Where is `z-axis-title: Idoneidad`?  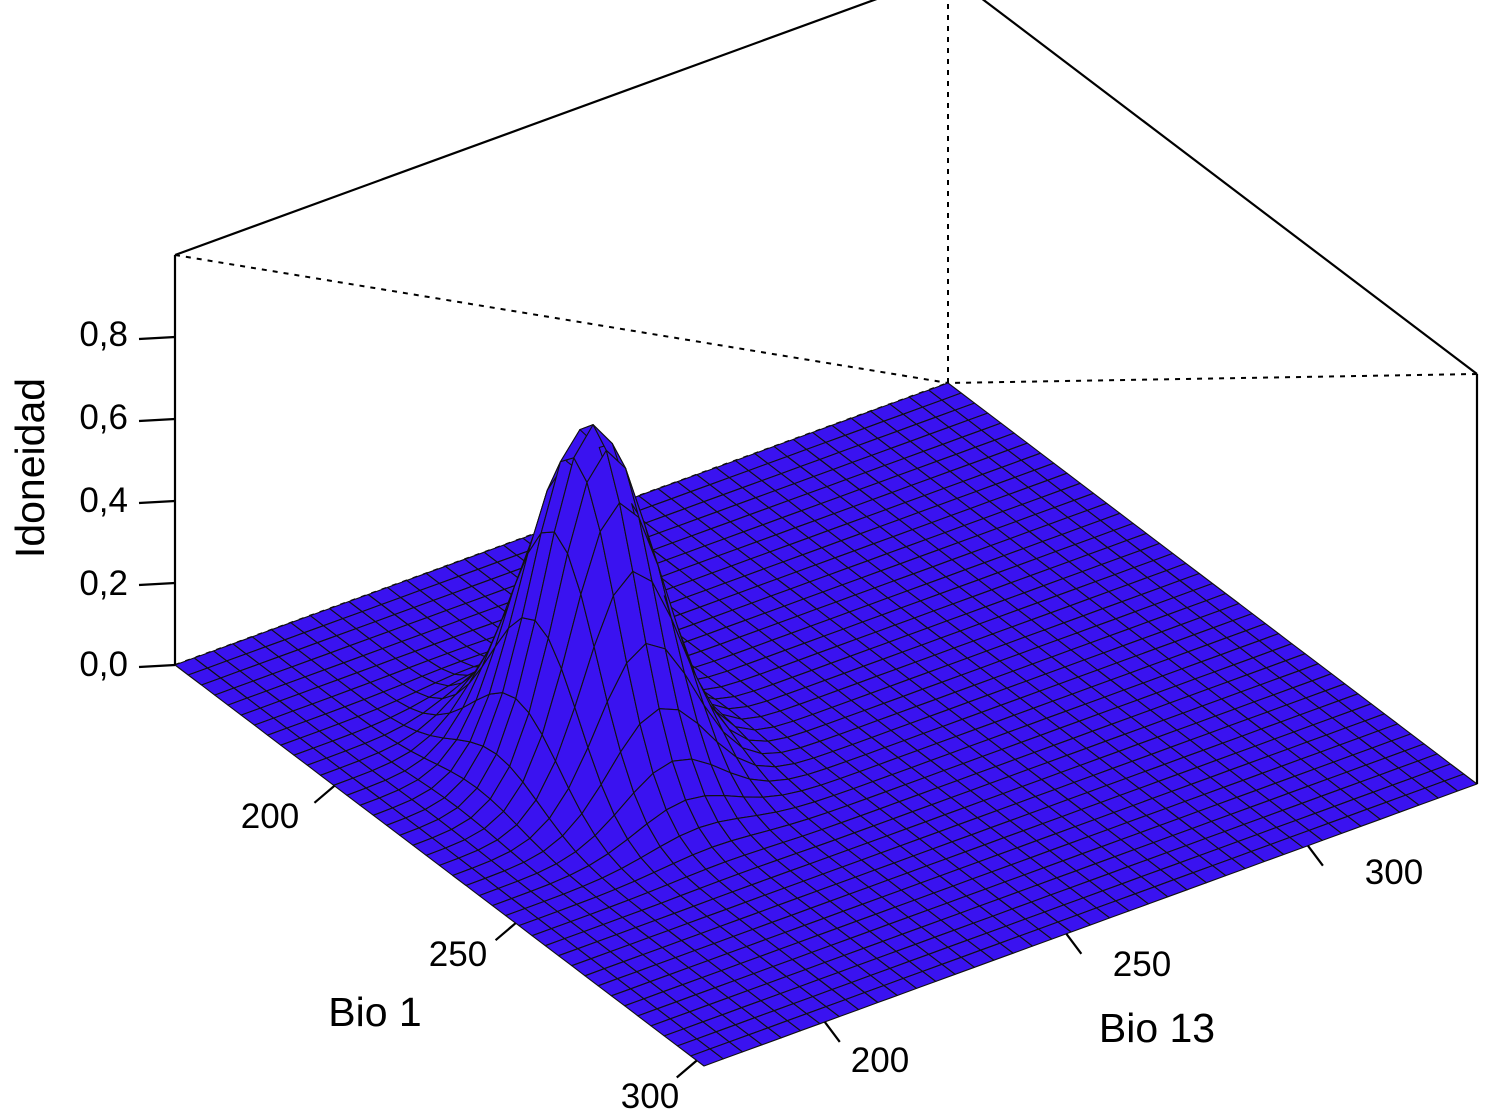 z-axis-title: Idoneidad is located at coordinates (30, 468).